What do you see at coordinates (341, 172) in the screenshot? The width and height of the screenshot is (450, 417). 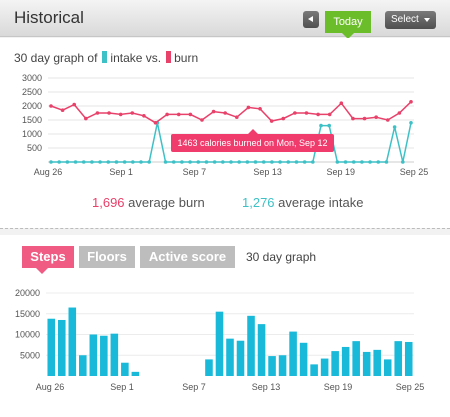 I see `x-tick-label: Sep 19` at bounding box center [341, 172].